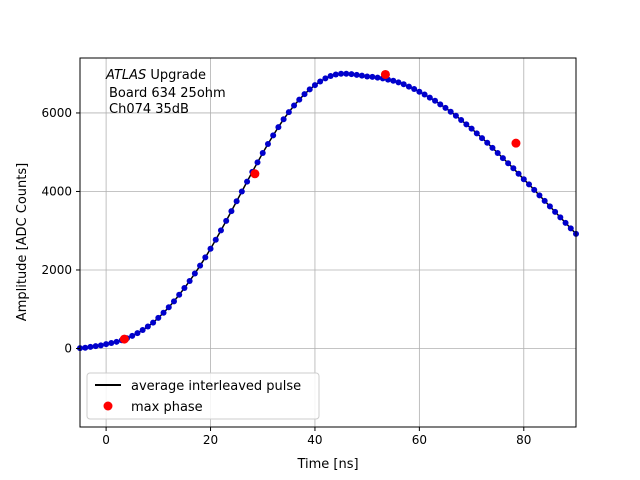 The width and height of the screenshot is (640, 480). What do you see at coordinates (216, 386) in the screenshot?
I see `legend-label-pulse: average interleaved pulse` at bounding box center [216, 386].